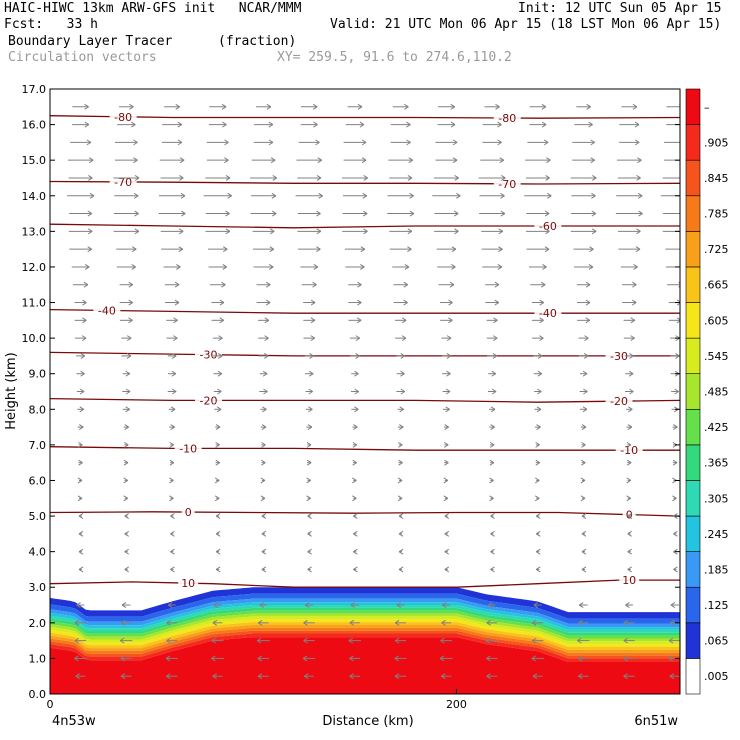 Image resolution: width=740 pixels, height=740 pixels. What do you see at coordinates (629, 450) in the screenshot?
I see `contour-label-2-1: -10` at bounding box center [629, 450].